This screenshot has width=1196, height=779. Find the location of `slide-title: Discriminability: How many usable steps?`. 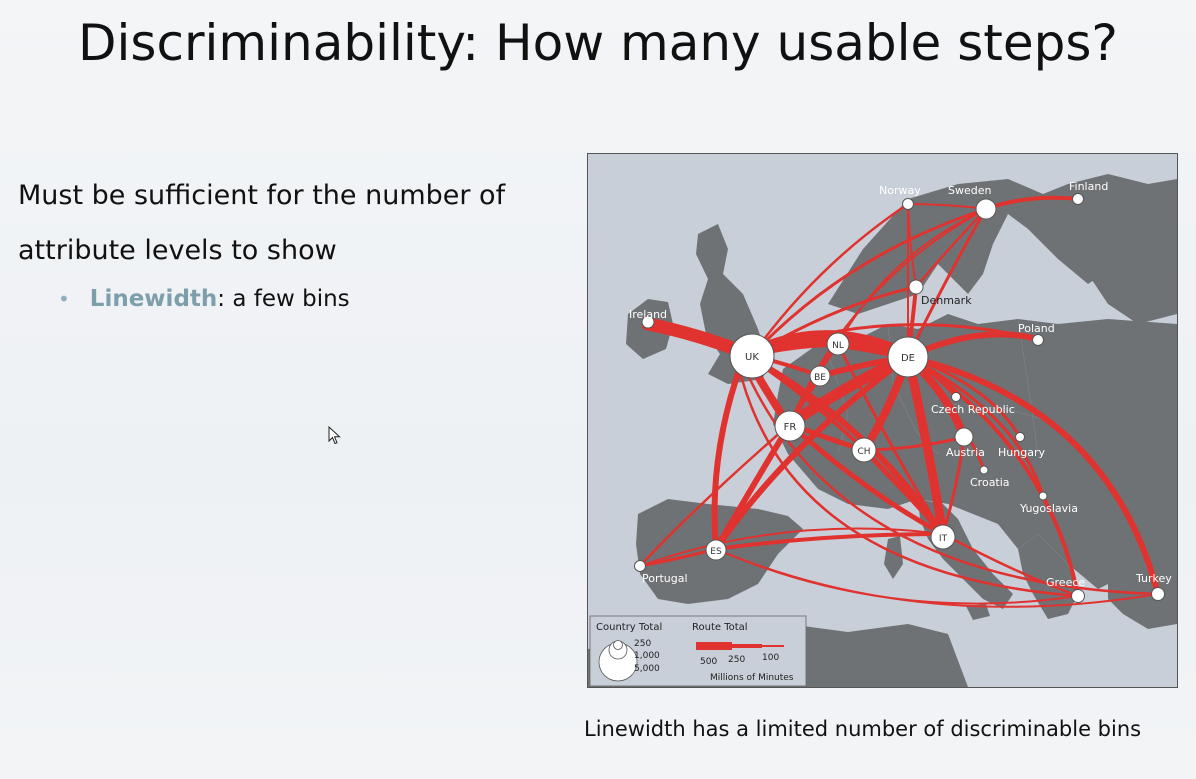

slide-title: Discriminability: How many usable steps? is located at coordinates (598, 43).